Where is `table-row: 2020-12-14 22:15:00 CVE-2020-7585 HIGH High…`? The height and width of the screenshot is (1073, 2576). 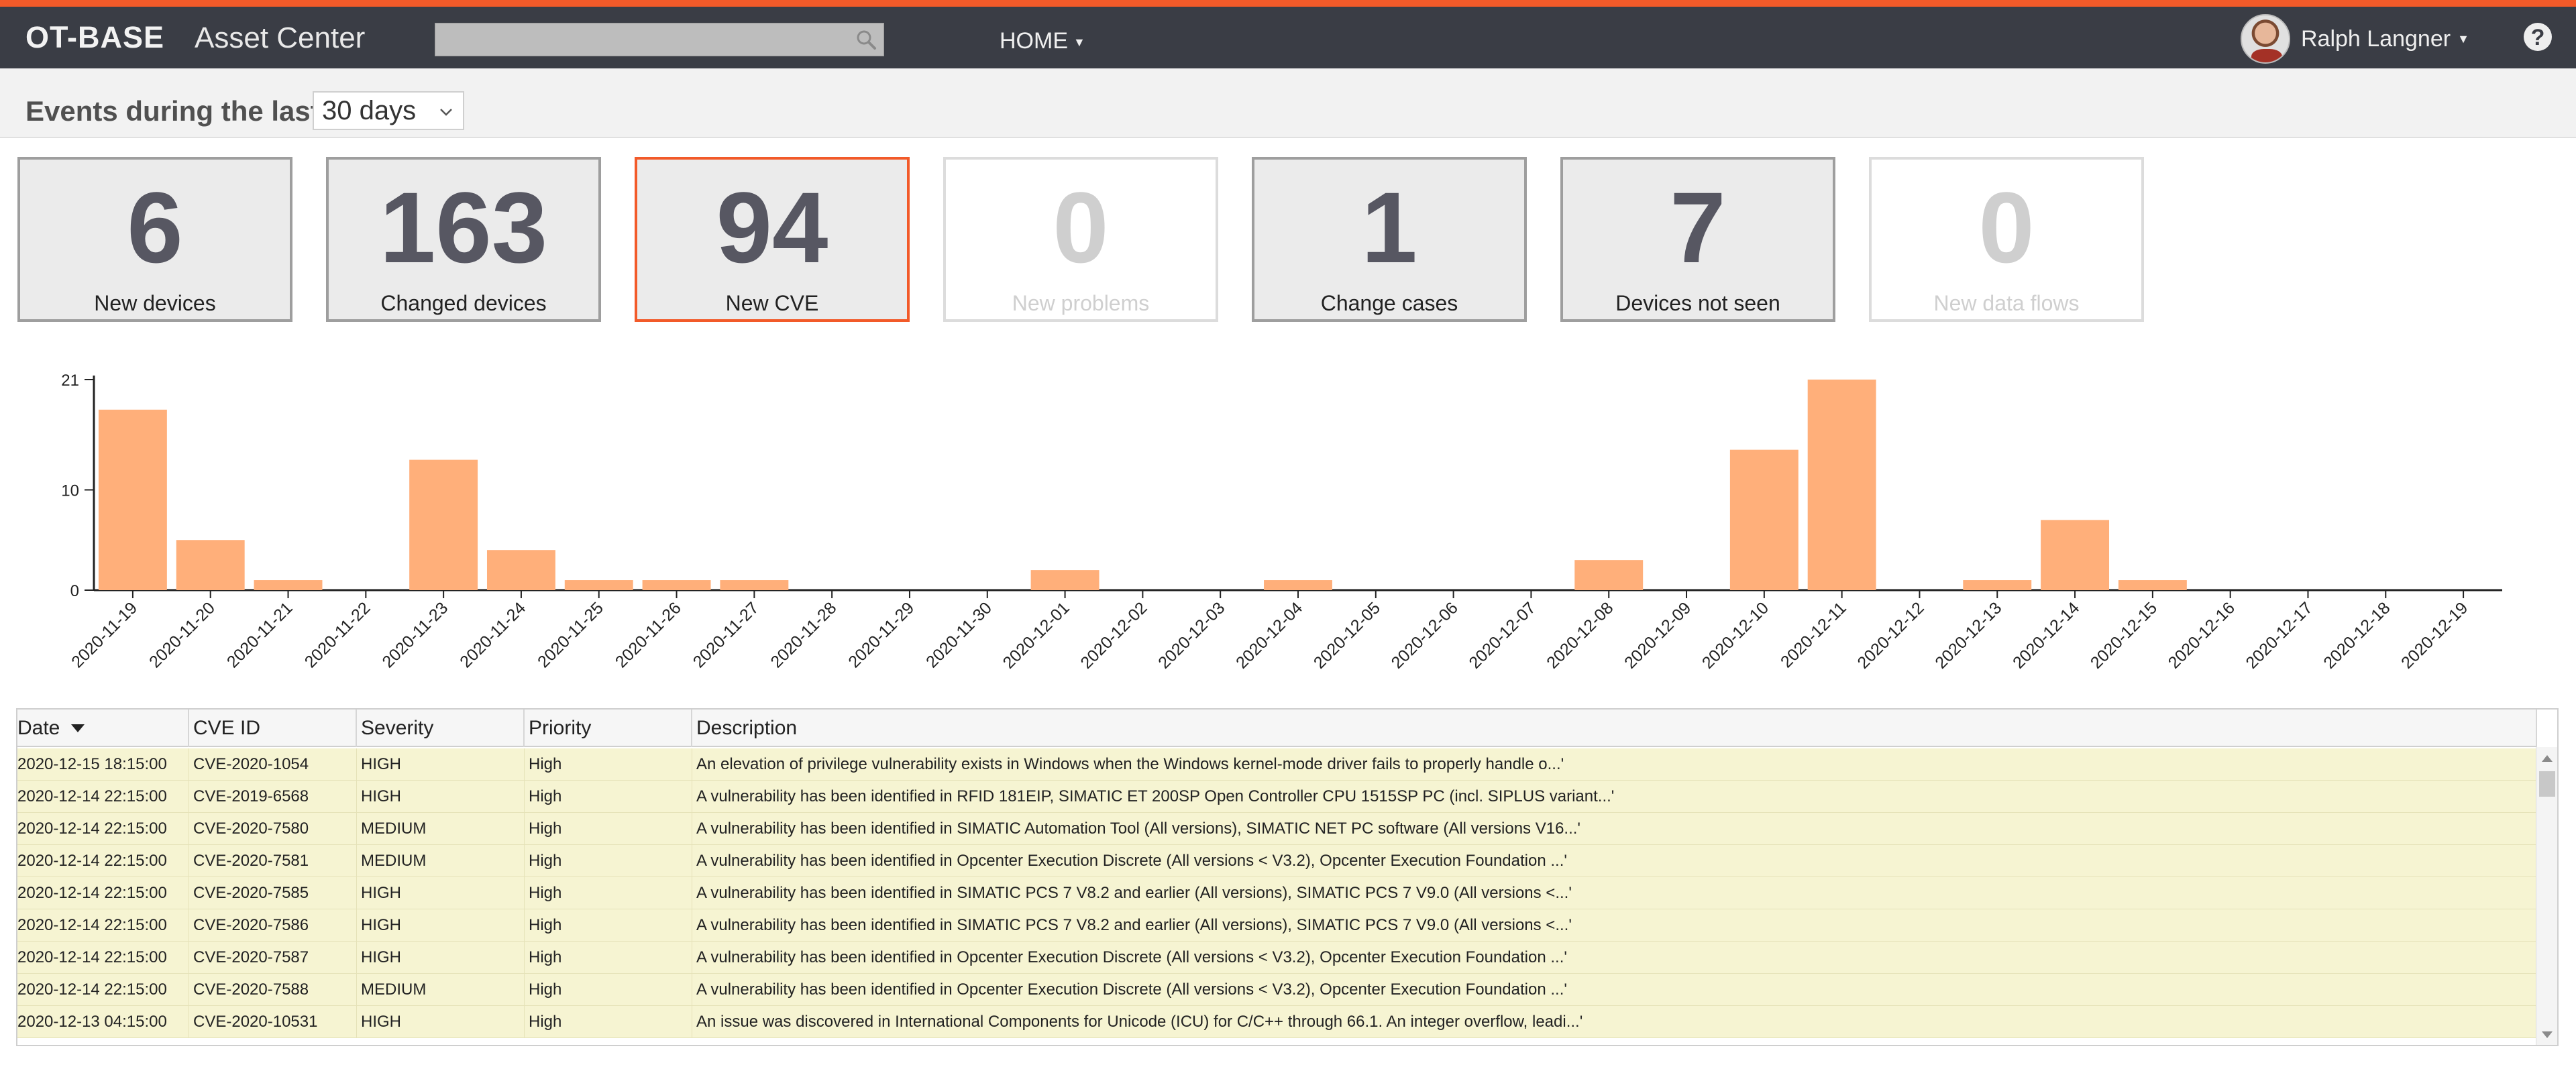 table-row: 2020-12-14 22:15:00 CVE-2020-7585 HIGH High… is located at coordinates (1277, 893).